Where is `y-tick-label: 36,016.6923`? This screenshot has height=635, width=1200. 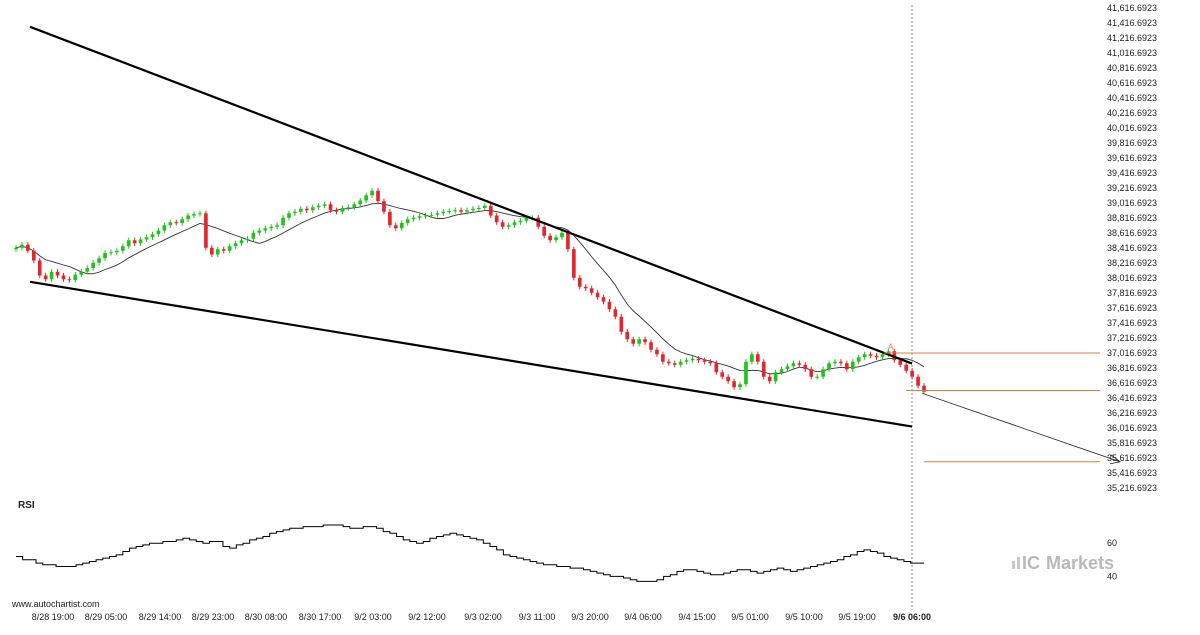
y-tick-label: 36,016.6923 is located at coordinates (1132, 428).